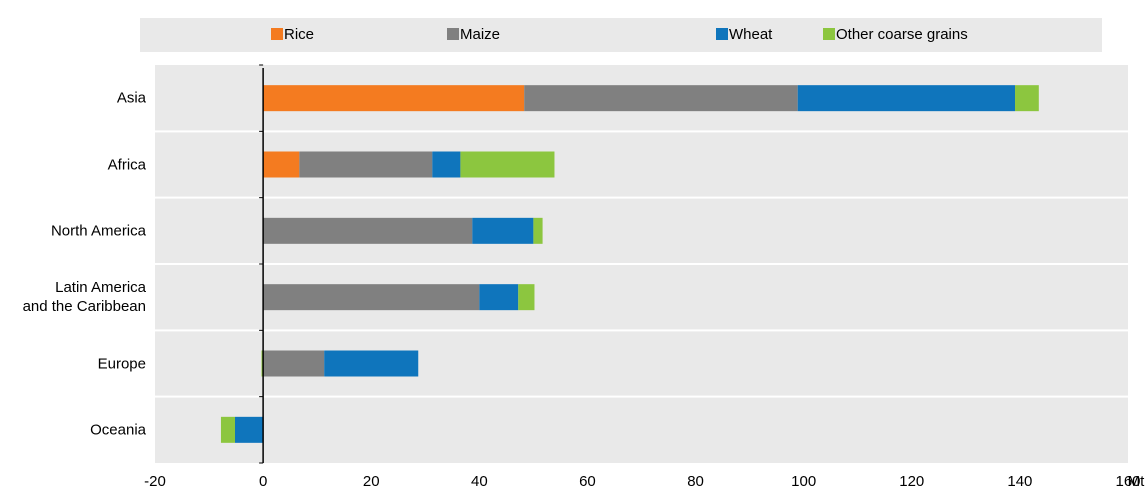  I want to click on x-tick-label: 40, so click(479, 481).